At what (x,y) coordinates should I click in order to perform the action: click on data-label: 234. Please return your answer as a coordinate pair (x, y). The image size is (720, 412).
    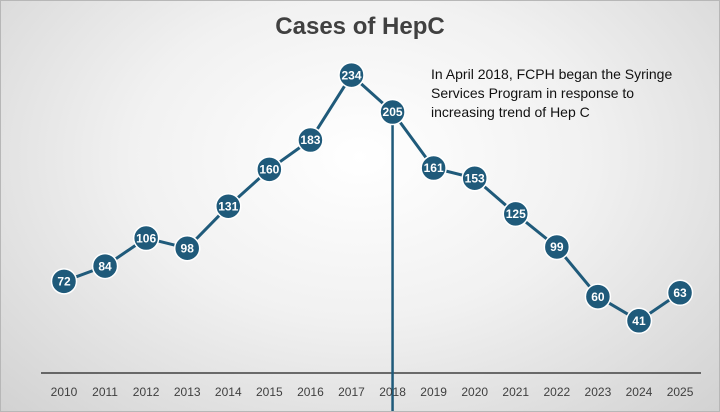
    Looking at the image, I should click on (351, 75).